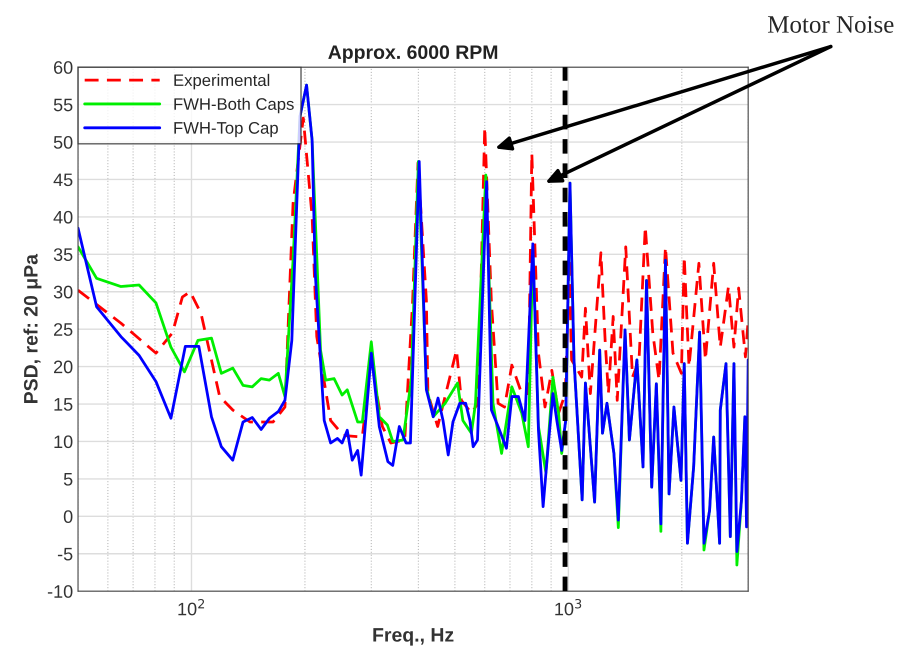  What do you see at coordinates (63, 292) in the screenshot?
I see `y-tick-label: 30` at bounding box center [63, 292].